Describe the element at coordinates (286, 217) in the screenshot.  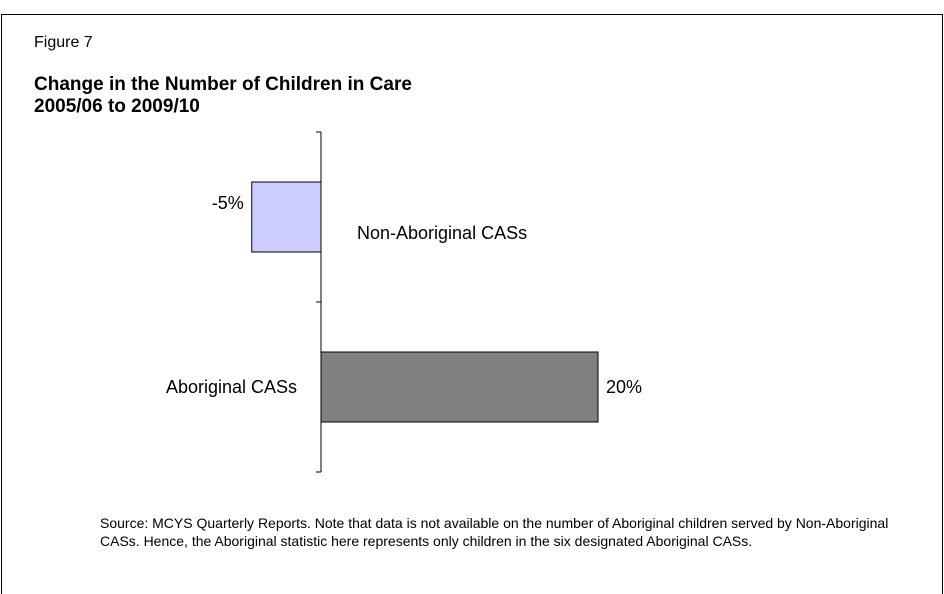
I see `bar-non-aboriginal` at that location.